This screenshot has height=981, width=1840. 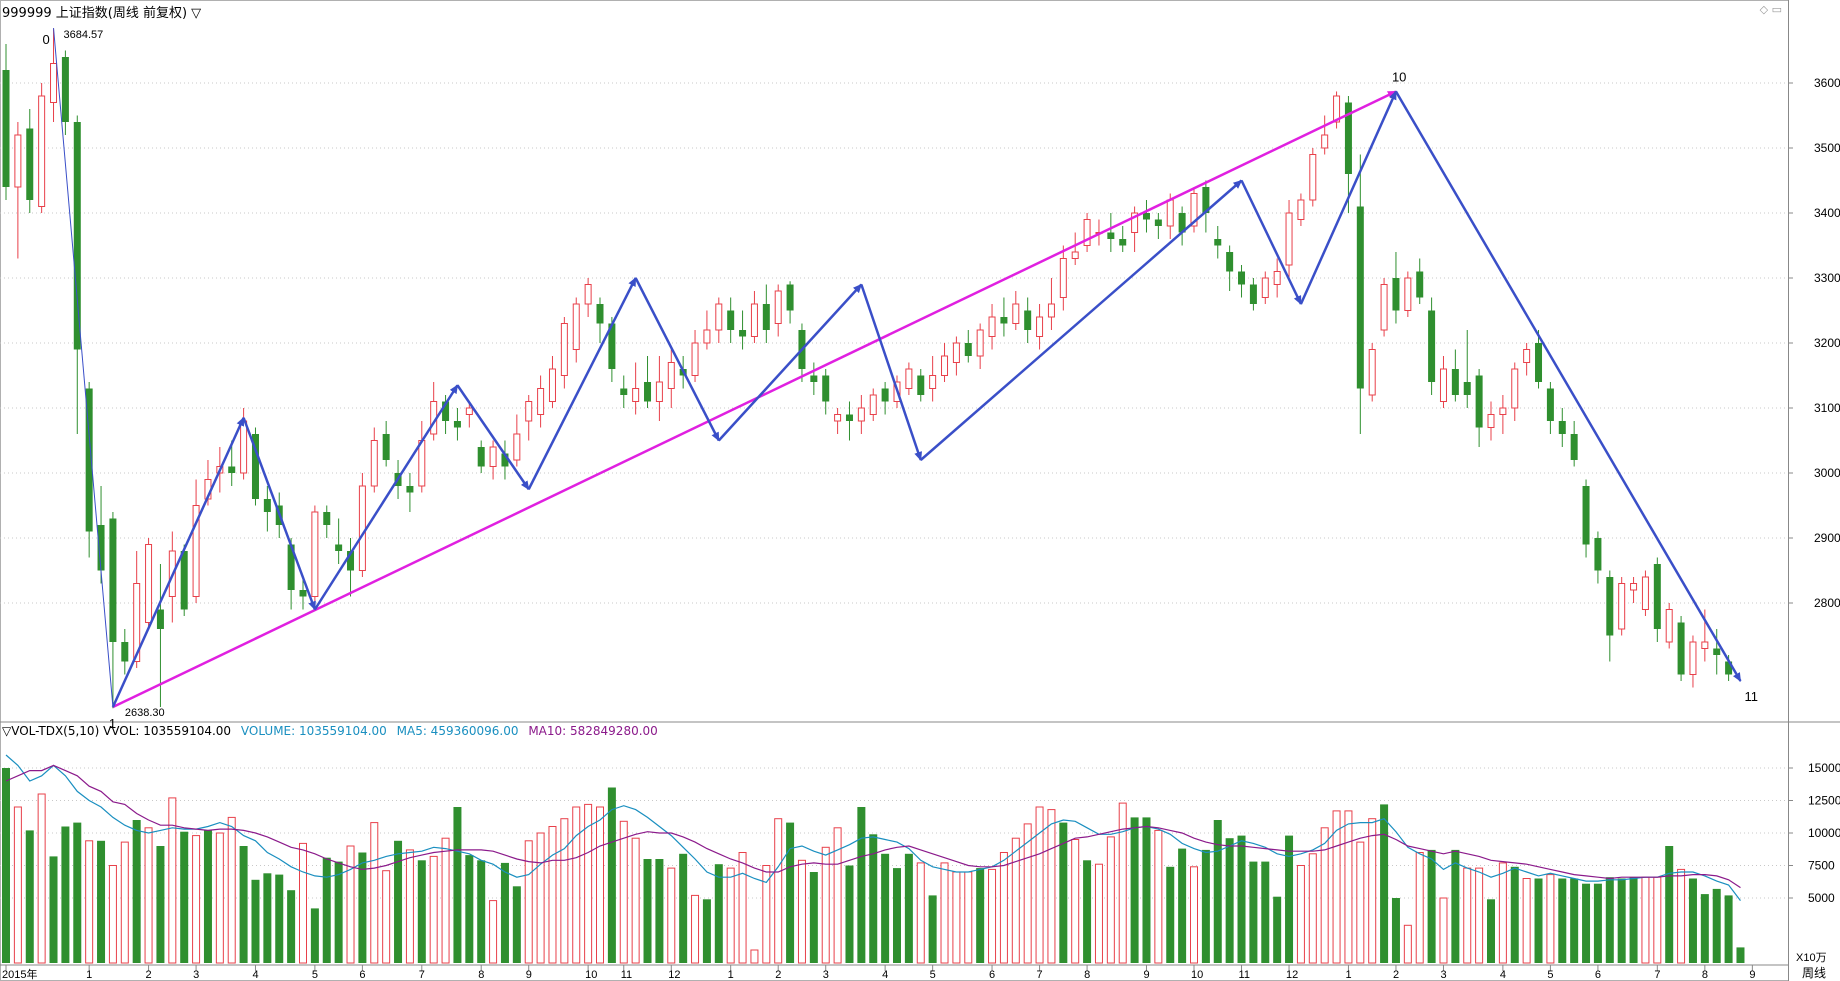 I want to click on x-tick-label: 3, so click(x=196, y=975).